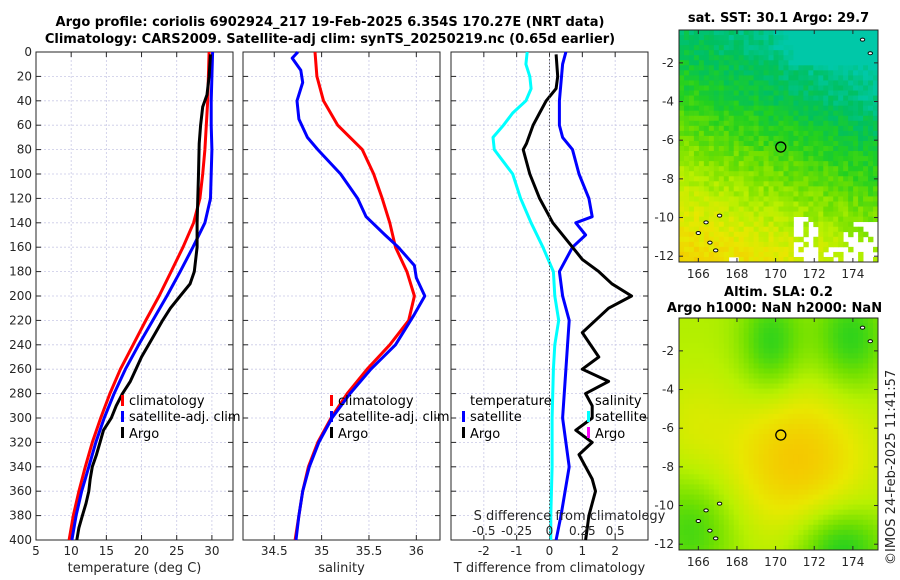  What do you see at coordinates (20, 418) in the screenshot?
I see `y-tick-label: 300` at bounding box center [20, 418].